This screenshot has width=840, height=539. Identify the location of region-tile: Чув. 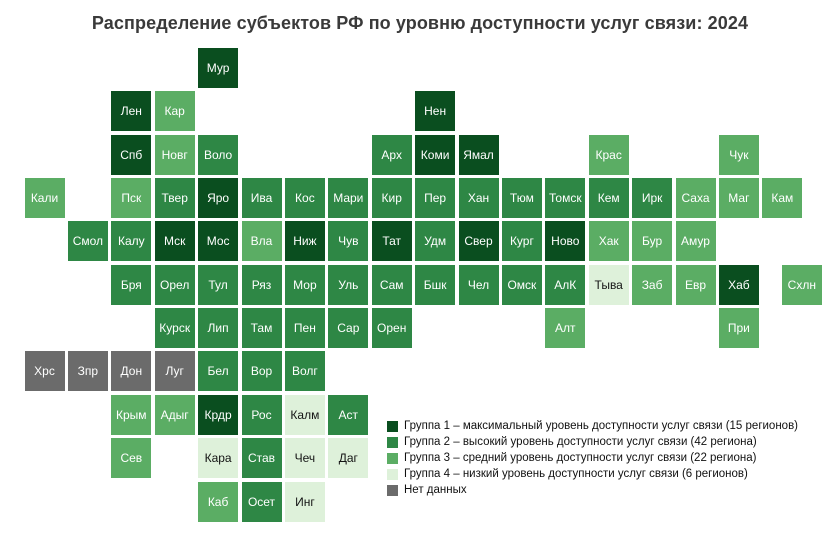
(348, 241).